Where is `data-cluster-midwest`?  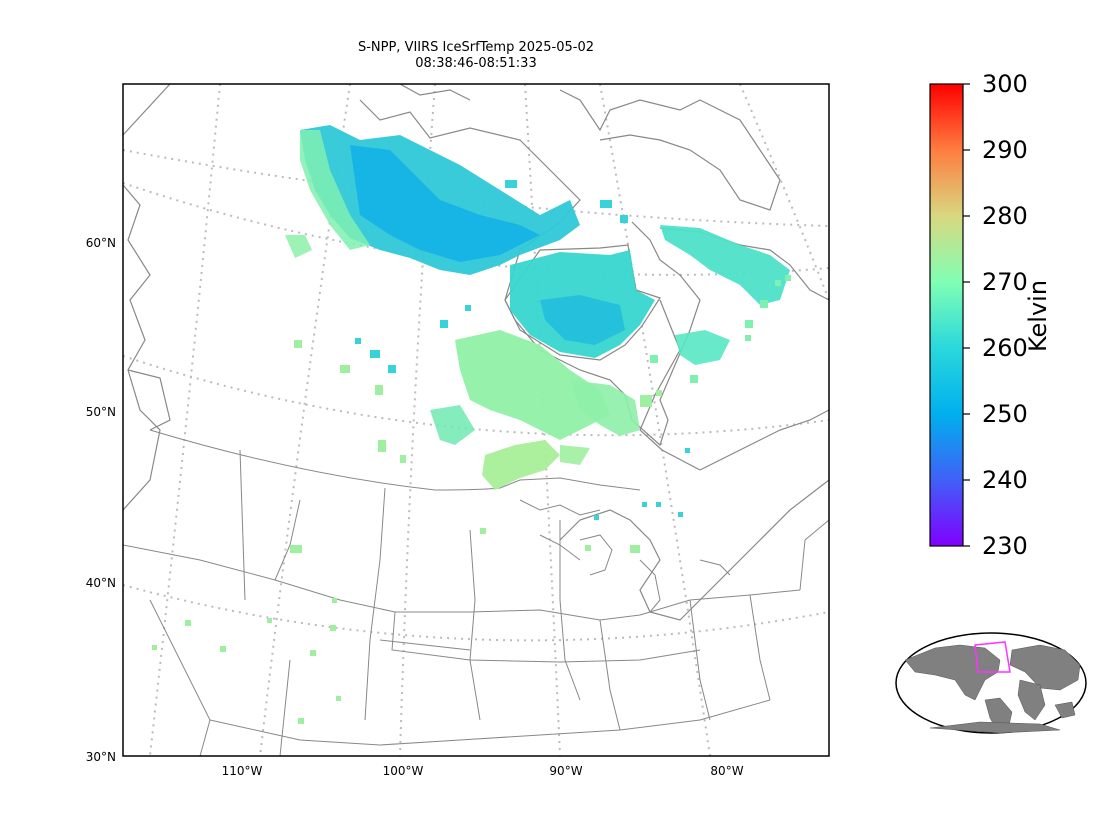 data-cluster-midwest is located at coordinates (521, 465).